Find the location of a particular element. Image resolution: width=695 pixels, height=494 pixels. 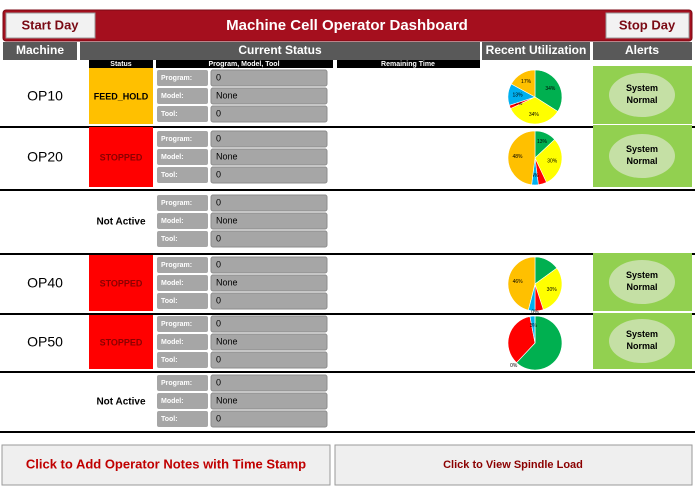

pie-label: 4% is located at coordinates (535, 176).